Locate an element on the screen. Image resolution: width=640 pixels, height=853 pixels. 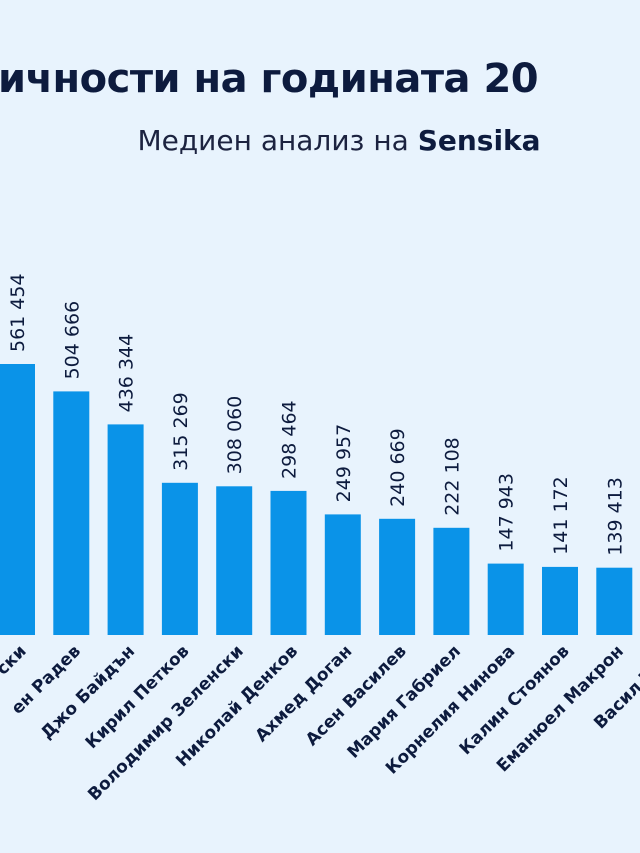
bar-value-label: 315 269 is located at coordinates (181, 431).